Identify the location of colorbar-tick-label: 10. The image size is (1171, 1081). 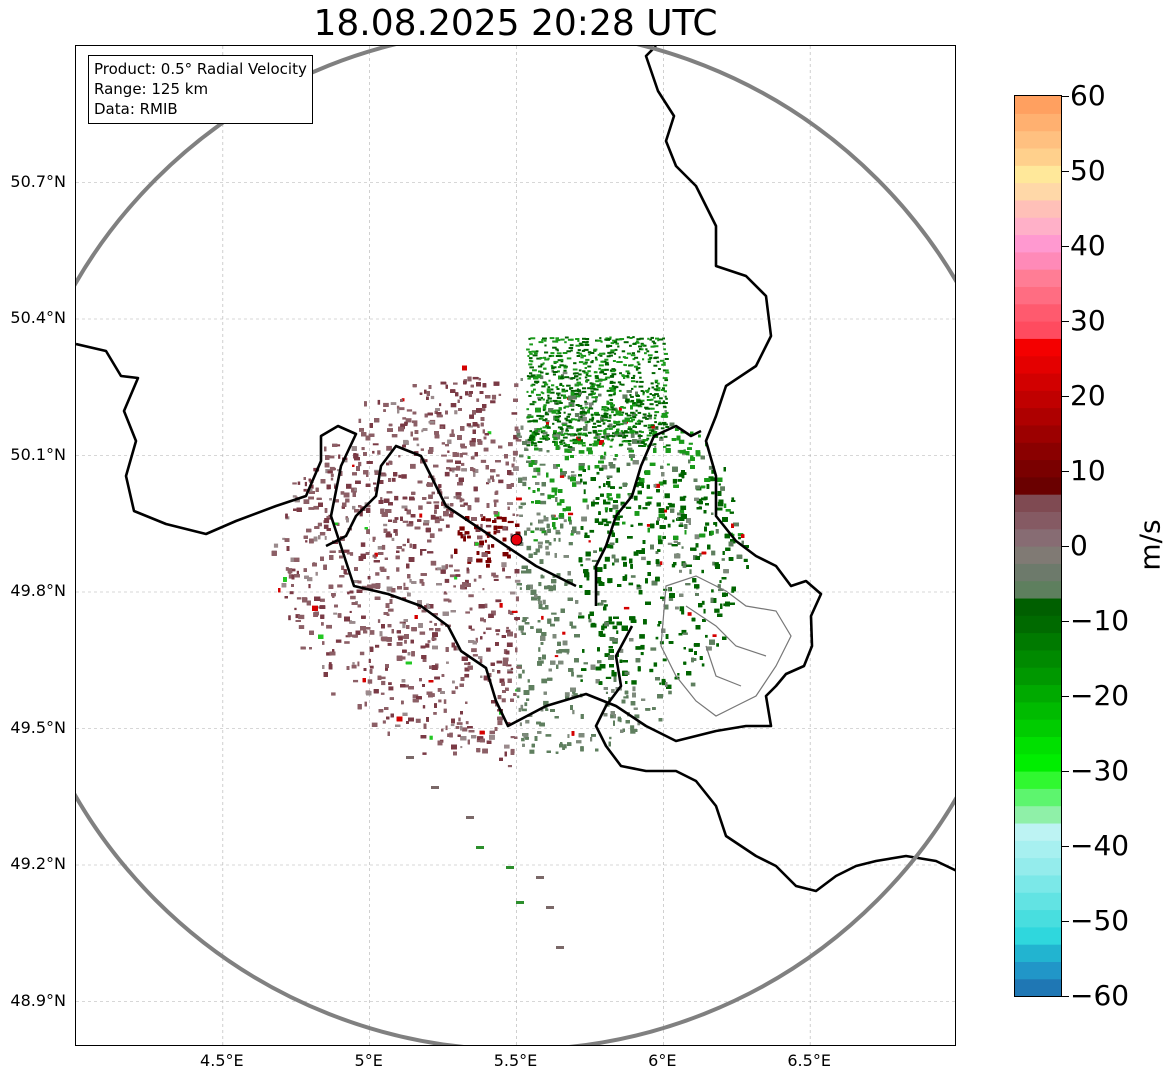
(1088, 470).